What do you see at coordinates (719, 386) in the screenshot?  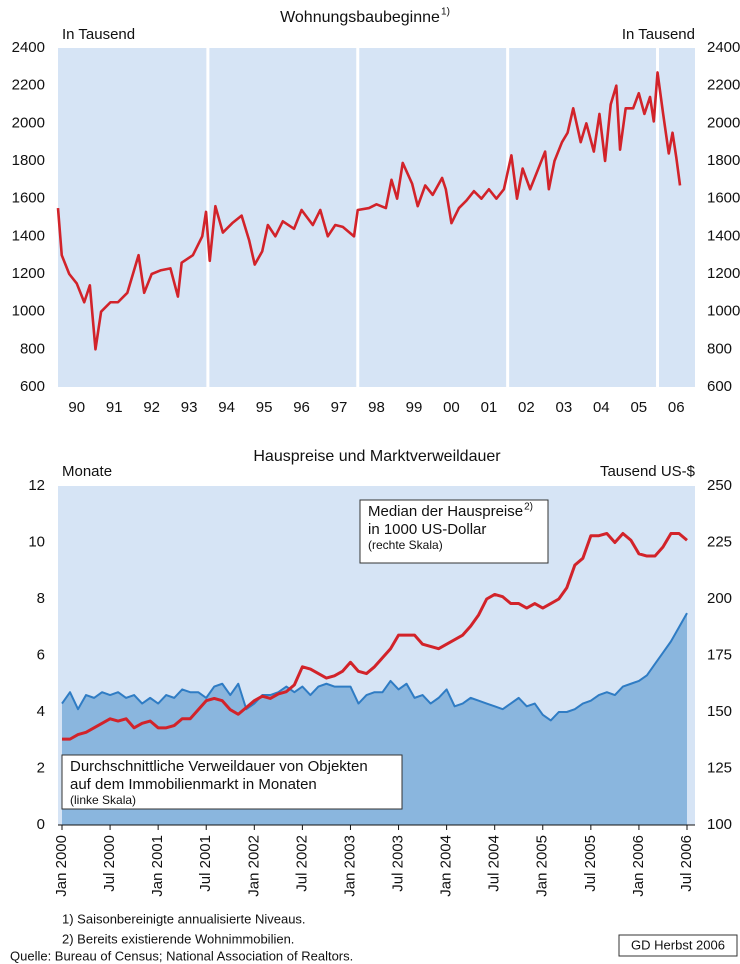 I see `y2-tick-label: 600` at bounding box center [719, 386].